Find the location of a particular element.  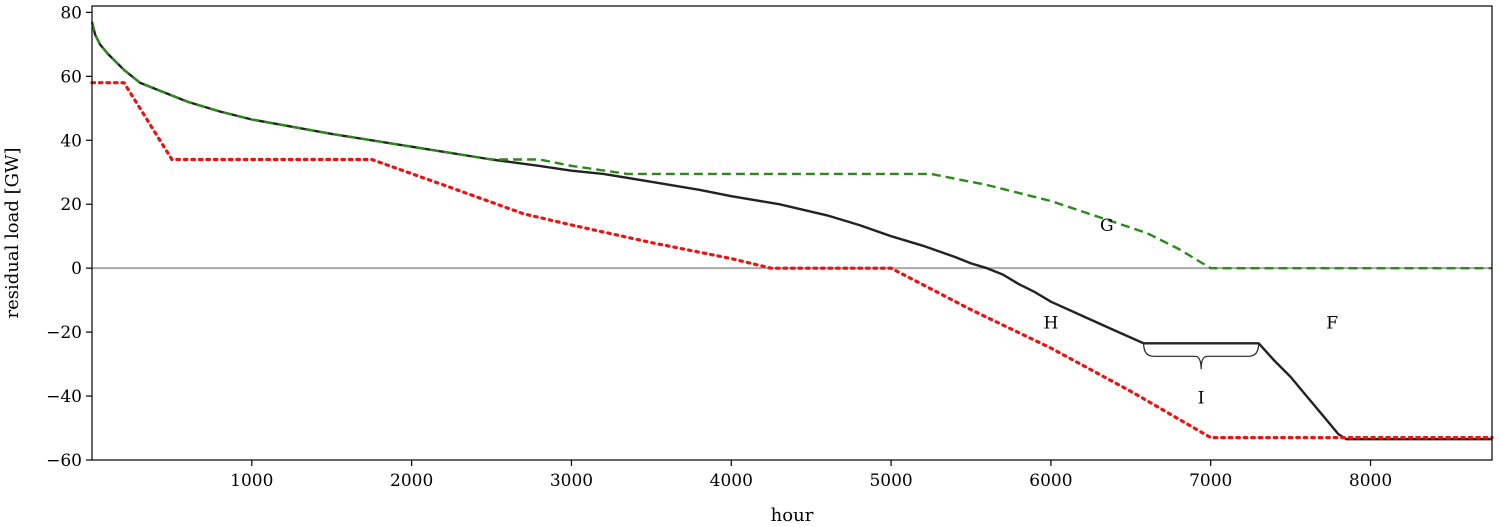

x-tick-label: 1000 is located at coordinates (251, 481).